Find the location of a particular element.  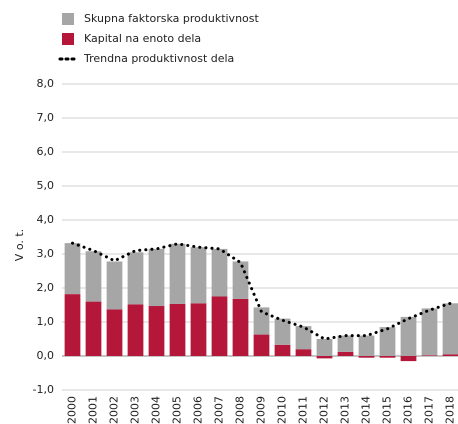

x-tick-label: 2013 is located at coordinates (345, 410).